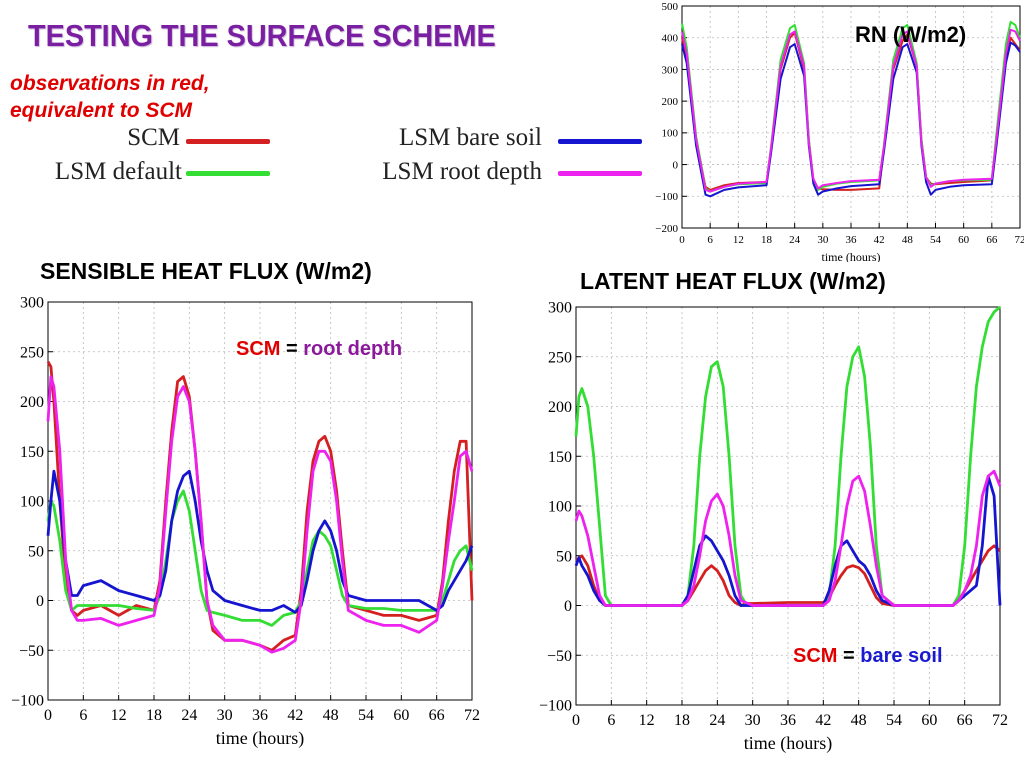 This screenshot has width=1024, height=768. I want to click on latent-note-eq: =, so click(849, 656).